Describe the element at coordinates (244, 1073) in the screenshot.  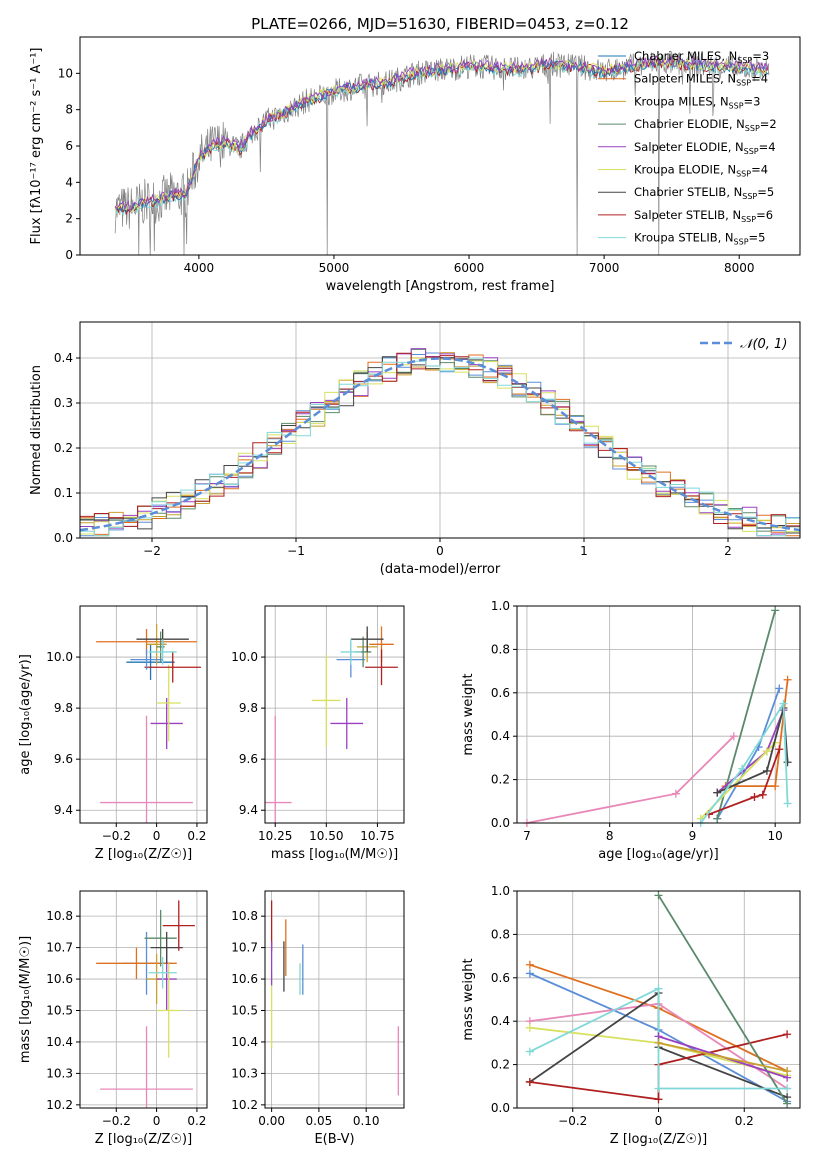
I see `y-tick-label: 10.3` at that location.